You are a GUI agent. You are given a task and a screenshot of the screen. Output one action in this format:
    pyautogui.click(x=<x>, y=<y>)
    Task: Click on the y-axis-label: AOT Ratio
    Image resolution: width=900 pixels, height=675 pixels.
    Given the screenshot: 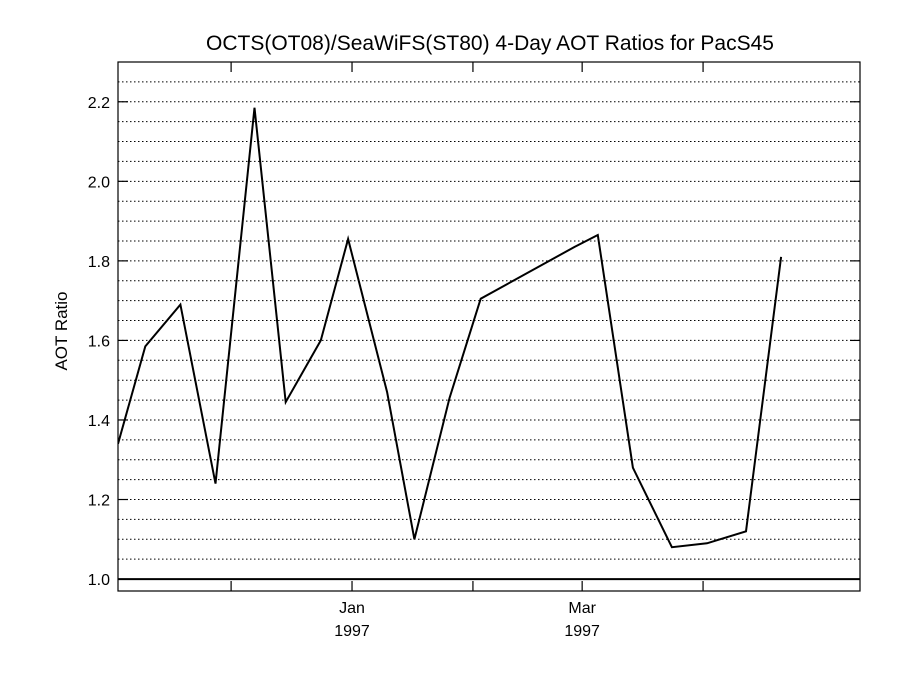 What is the action you would take?
    pyautogui.click(x=61, y=330)
    